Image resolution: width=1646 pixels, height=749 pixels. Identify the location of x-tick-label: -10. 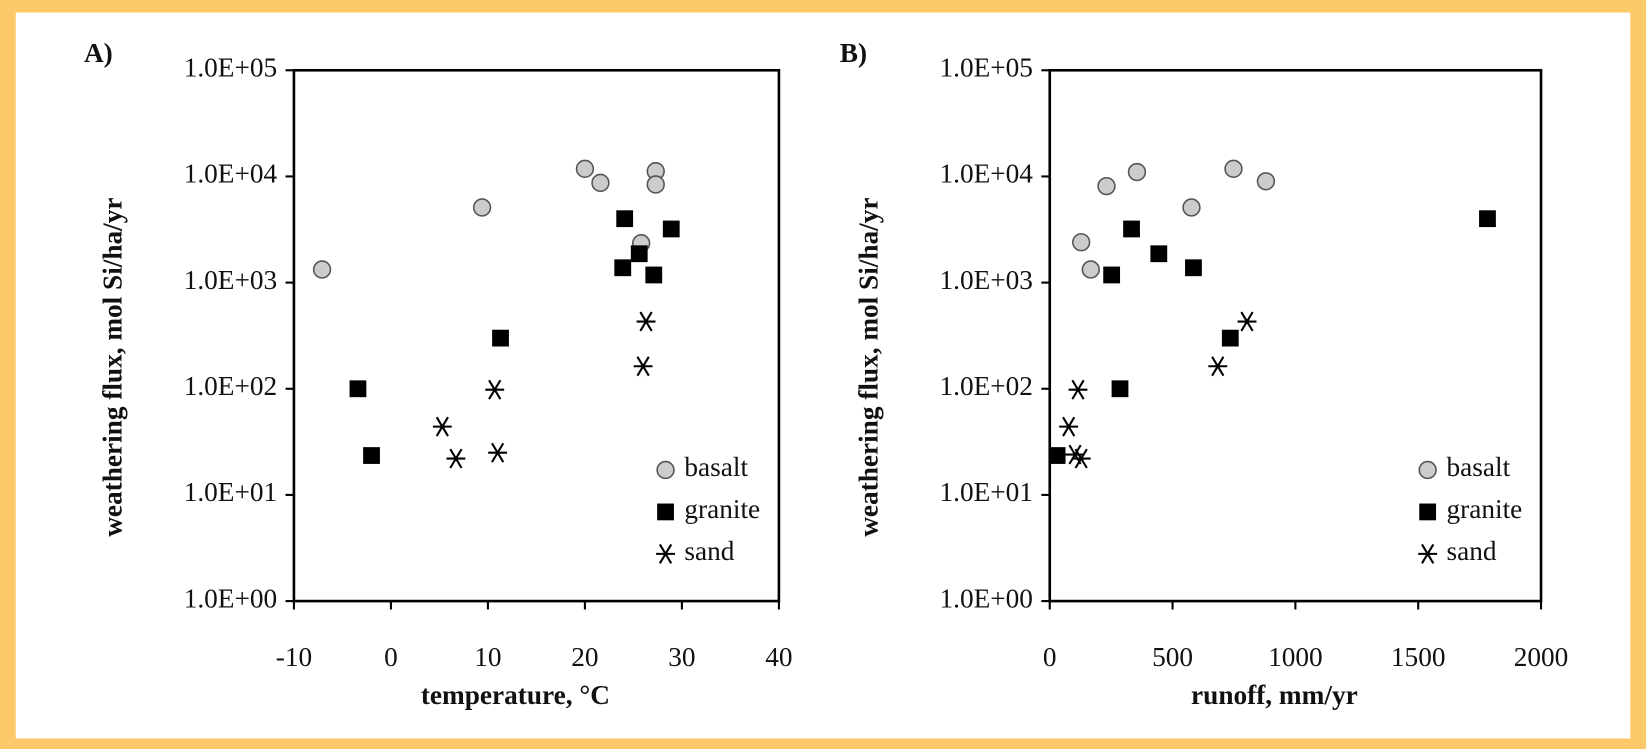
(294, 657).